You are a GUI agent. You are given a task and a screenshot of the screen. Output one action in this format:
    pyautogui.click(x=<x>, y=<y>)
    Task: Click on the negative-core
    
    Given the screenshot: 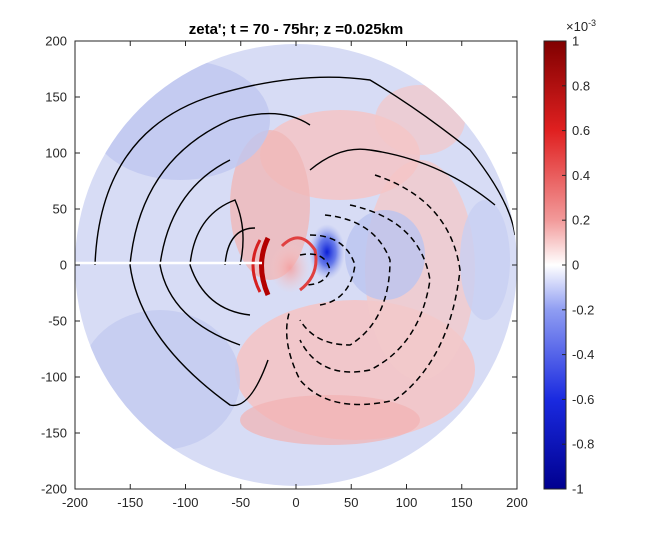 What is the action you would take?
    pyautogui.click(x=327, y=252)
    